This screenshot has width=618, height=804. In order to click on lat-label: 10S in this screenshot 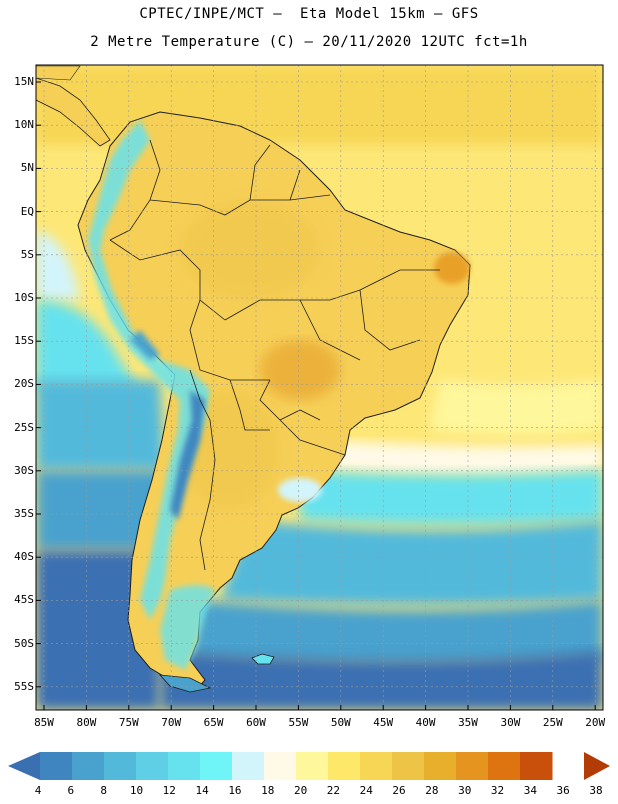, I will do `click(24, 297)`.